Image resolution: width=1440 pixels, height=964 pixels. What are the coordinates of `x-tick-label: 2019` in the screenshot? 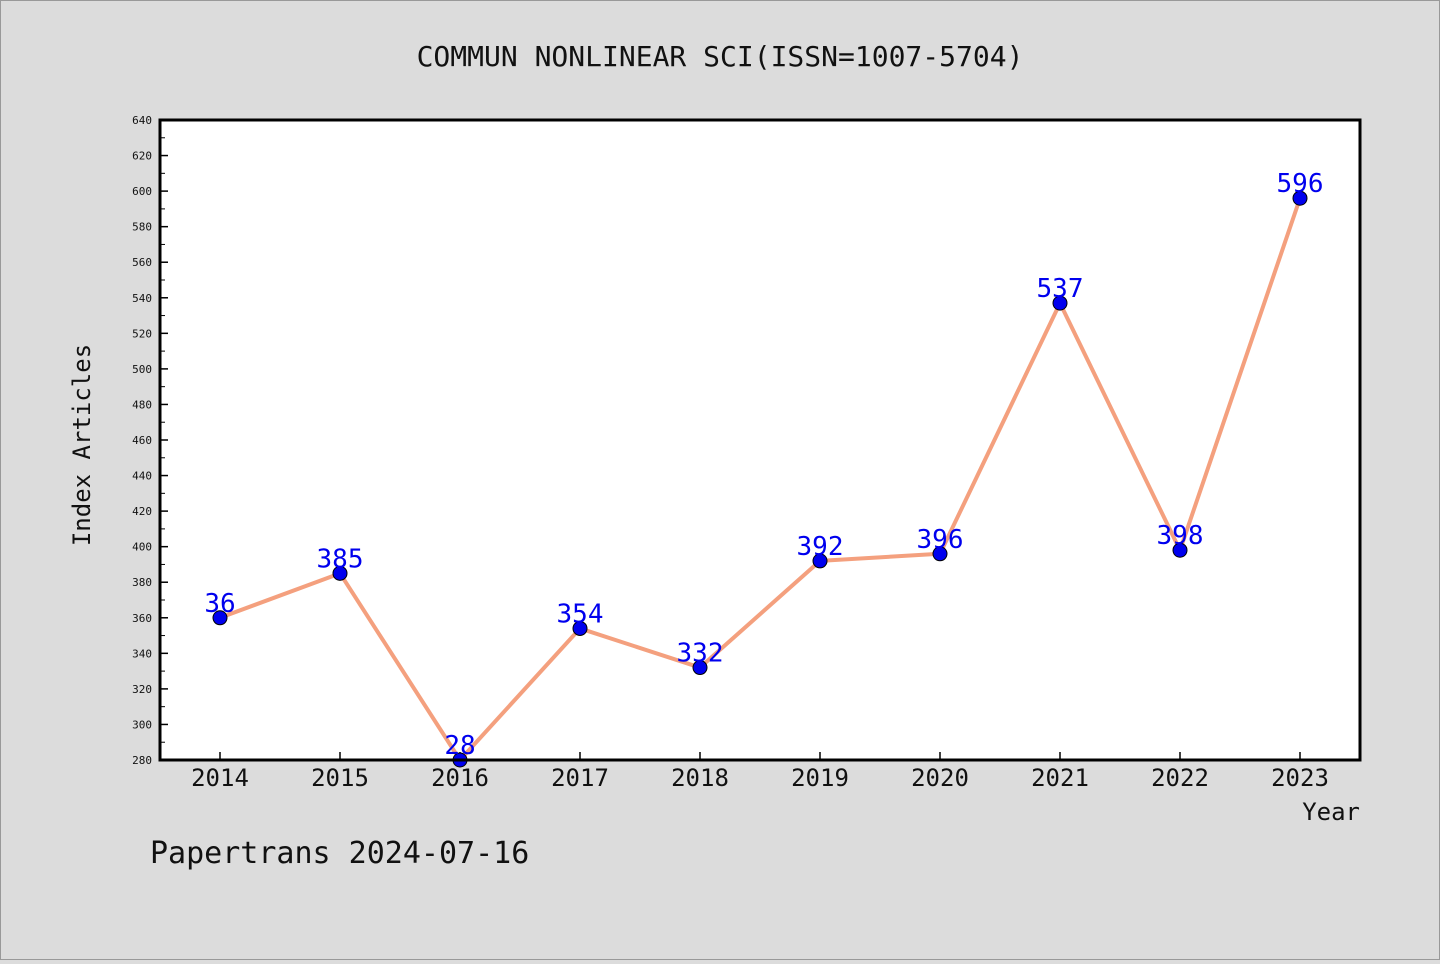 It's located at (820, 778).